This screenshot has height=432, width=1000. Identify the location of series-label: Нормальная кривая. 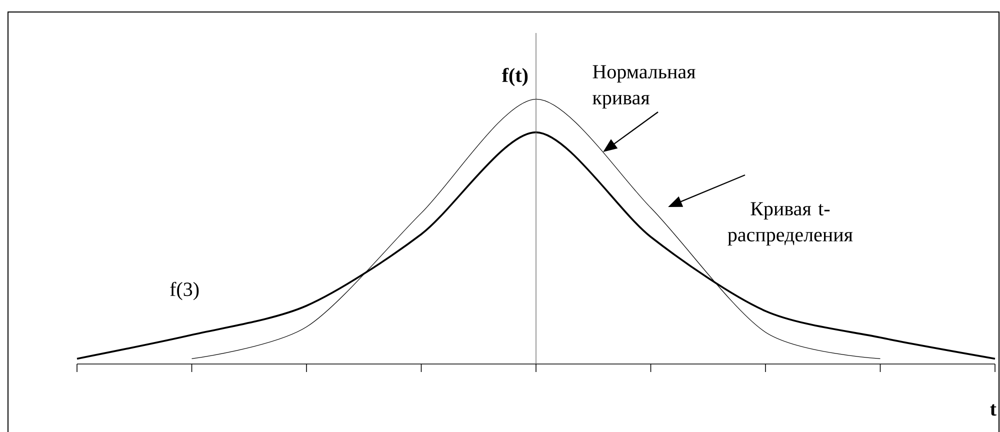
(644, 87).